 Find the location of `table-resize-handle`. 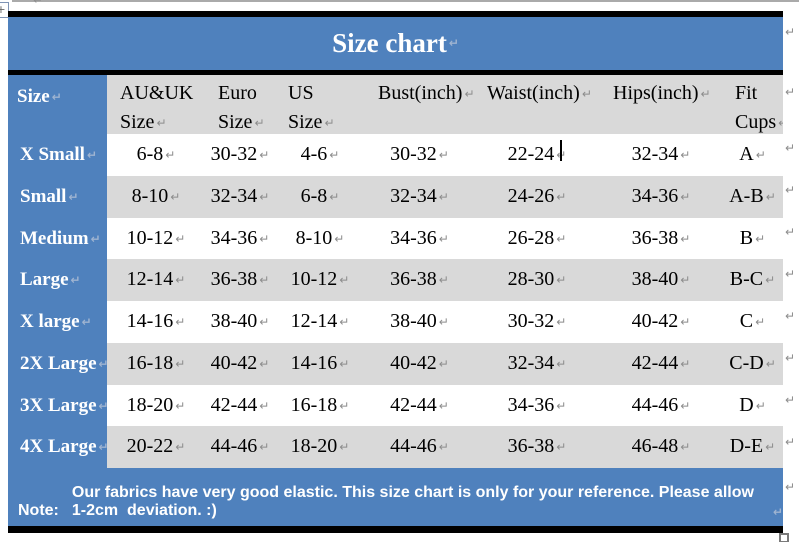

table-resize-handle is located at coordinates (784, 537).